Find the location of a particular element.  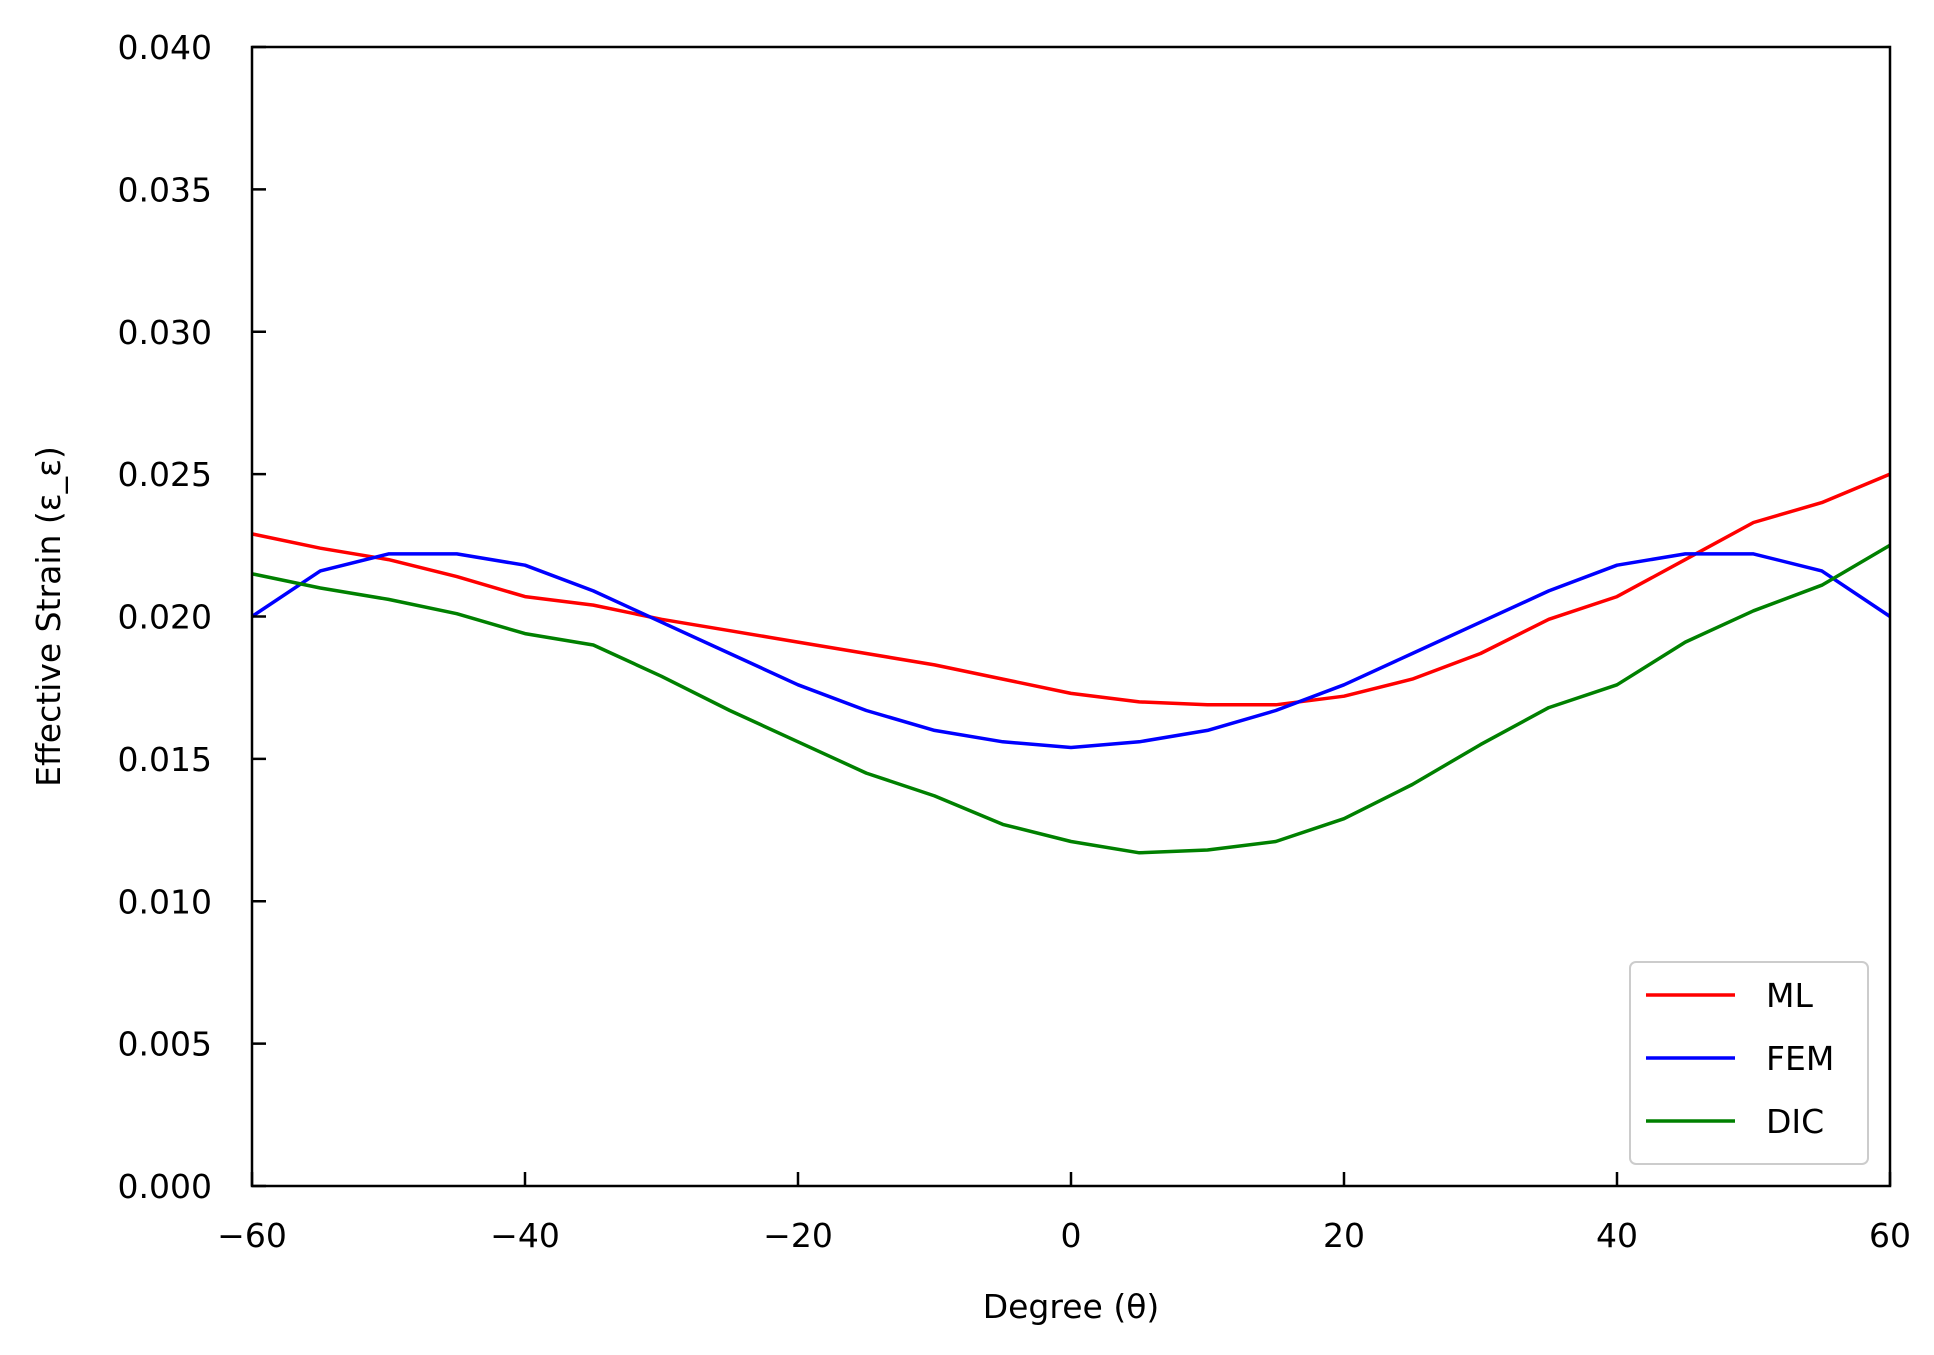

series-line-ml is located at coordinates (1071, 589).